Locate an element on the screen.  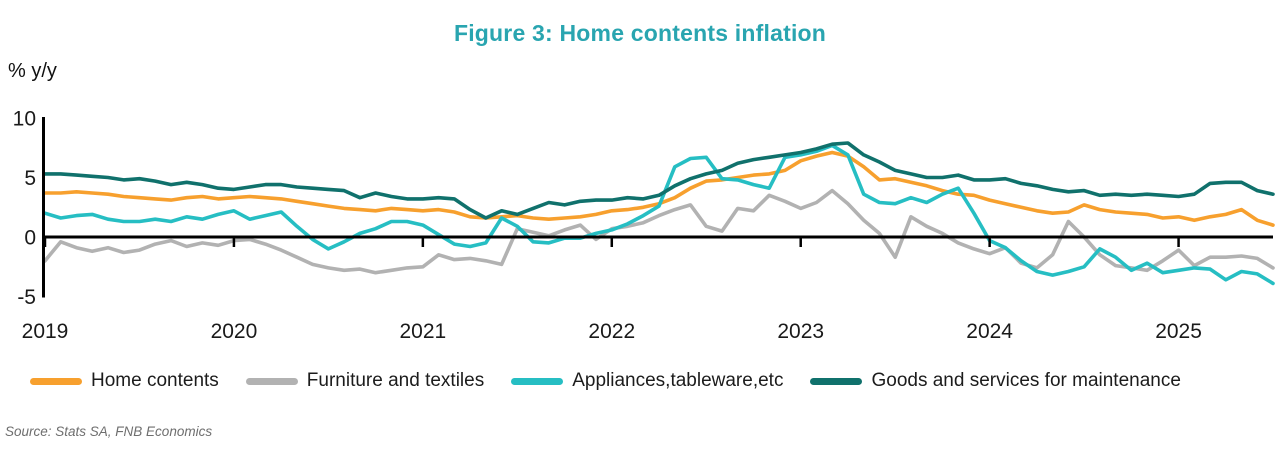
appliances-swatch-icon is located at coordinates (537, 381).